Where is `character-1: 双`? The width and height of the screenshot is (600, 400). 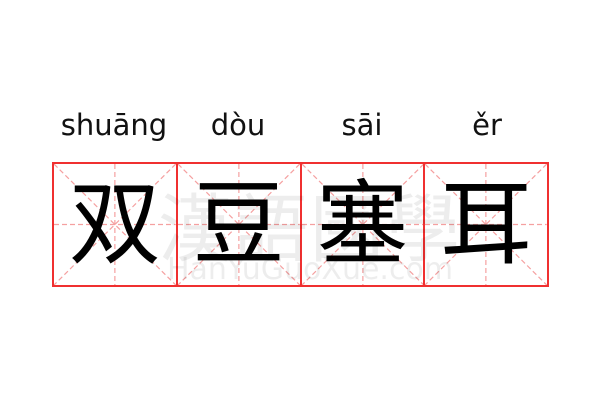
character-1: 双 is located at coordinates (114, 224).